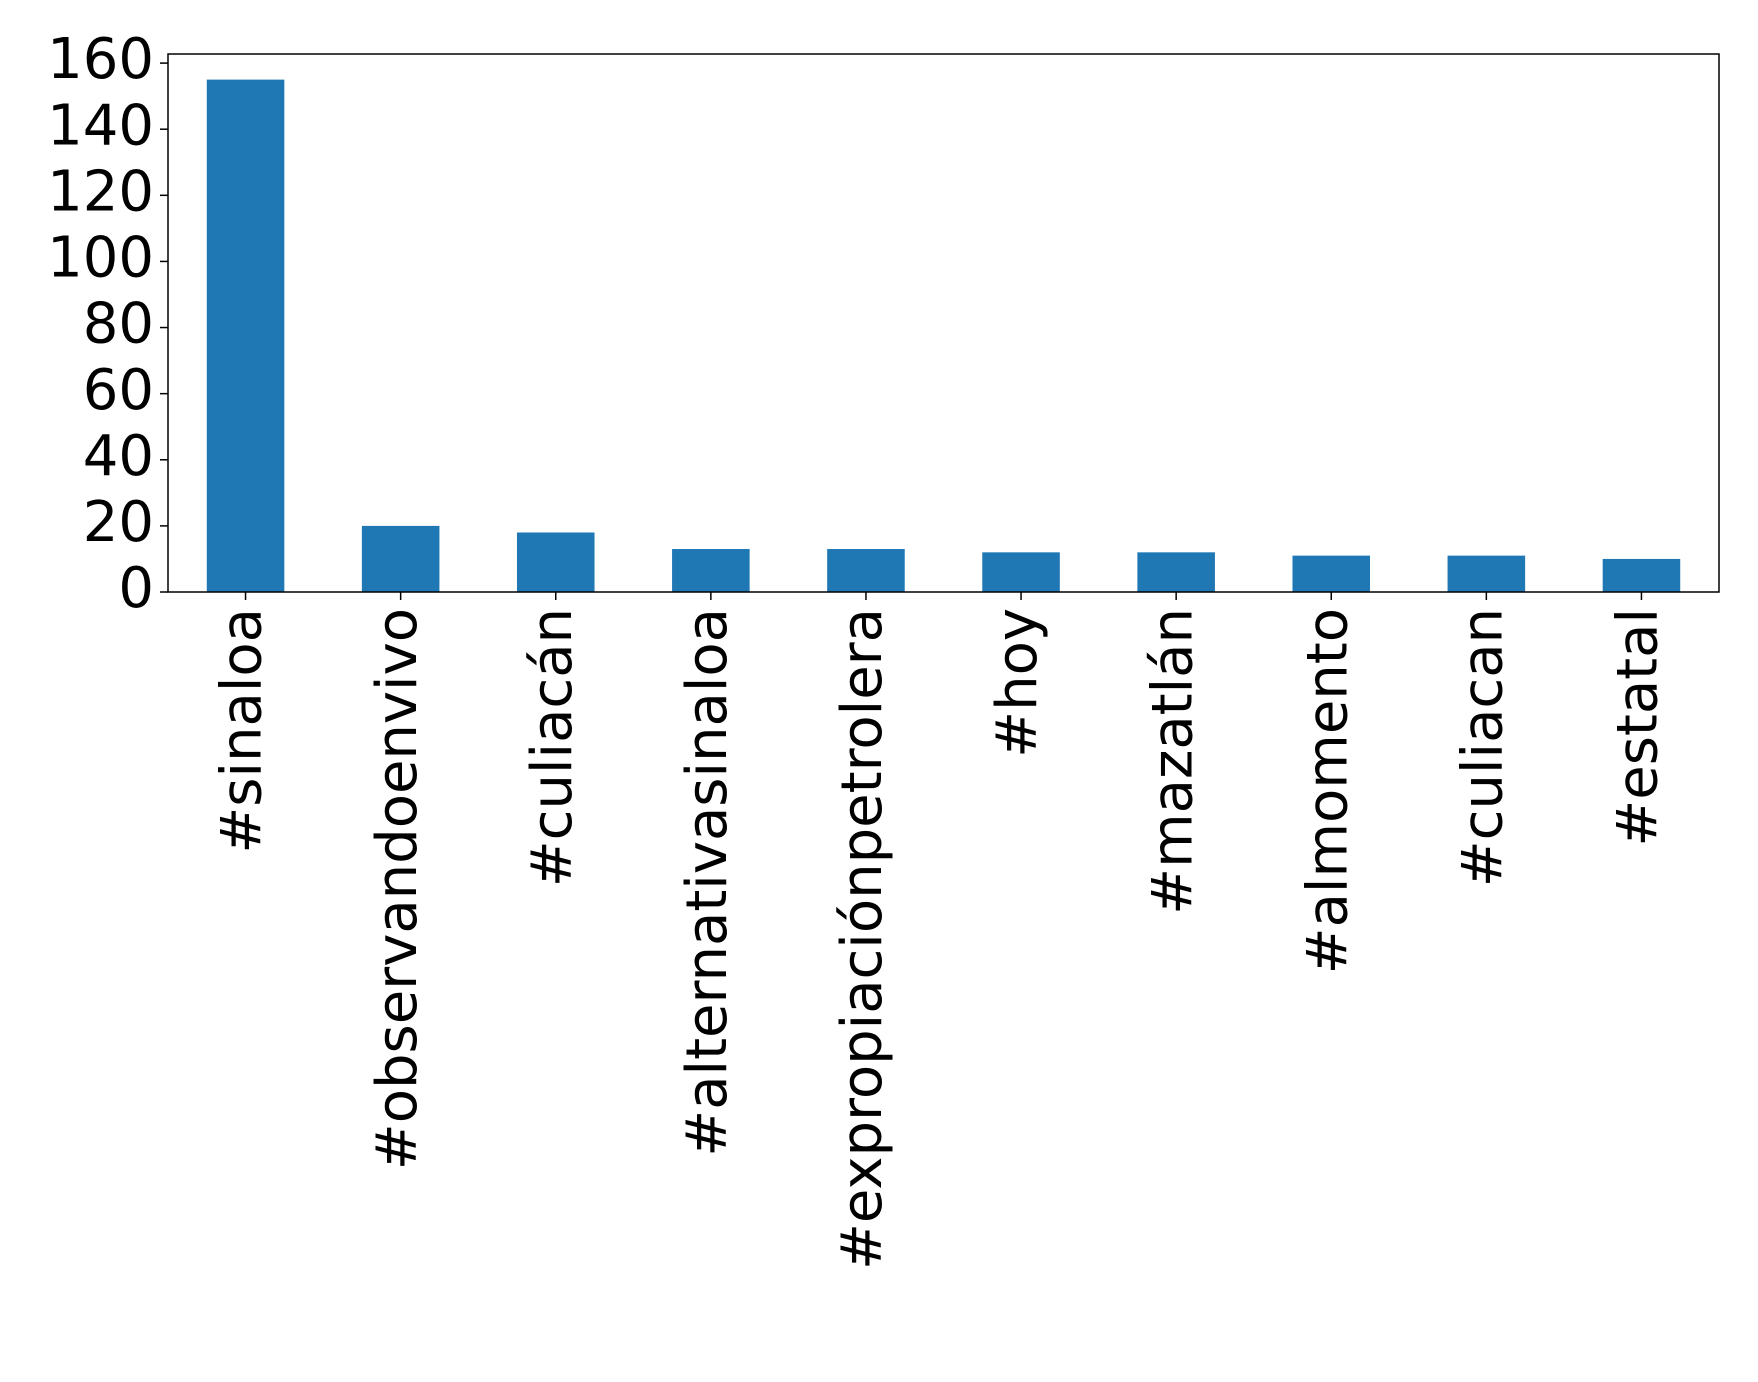  I want to click on x-tick-label: #expropiaciónpetrolera, so click(862, 939).